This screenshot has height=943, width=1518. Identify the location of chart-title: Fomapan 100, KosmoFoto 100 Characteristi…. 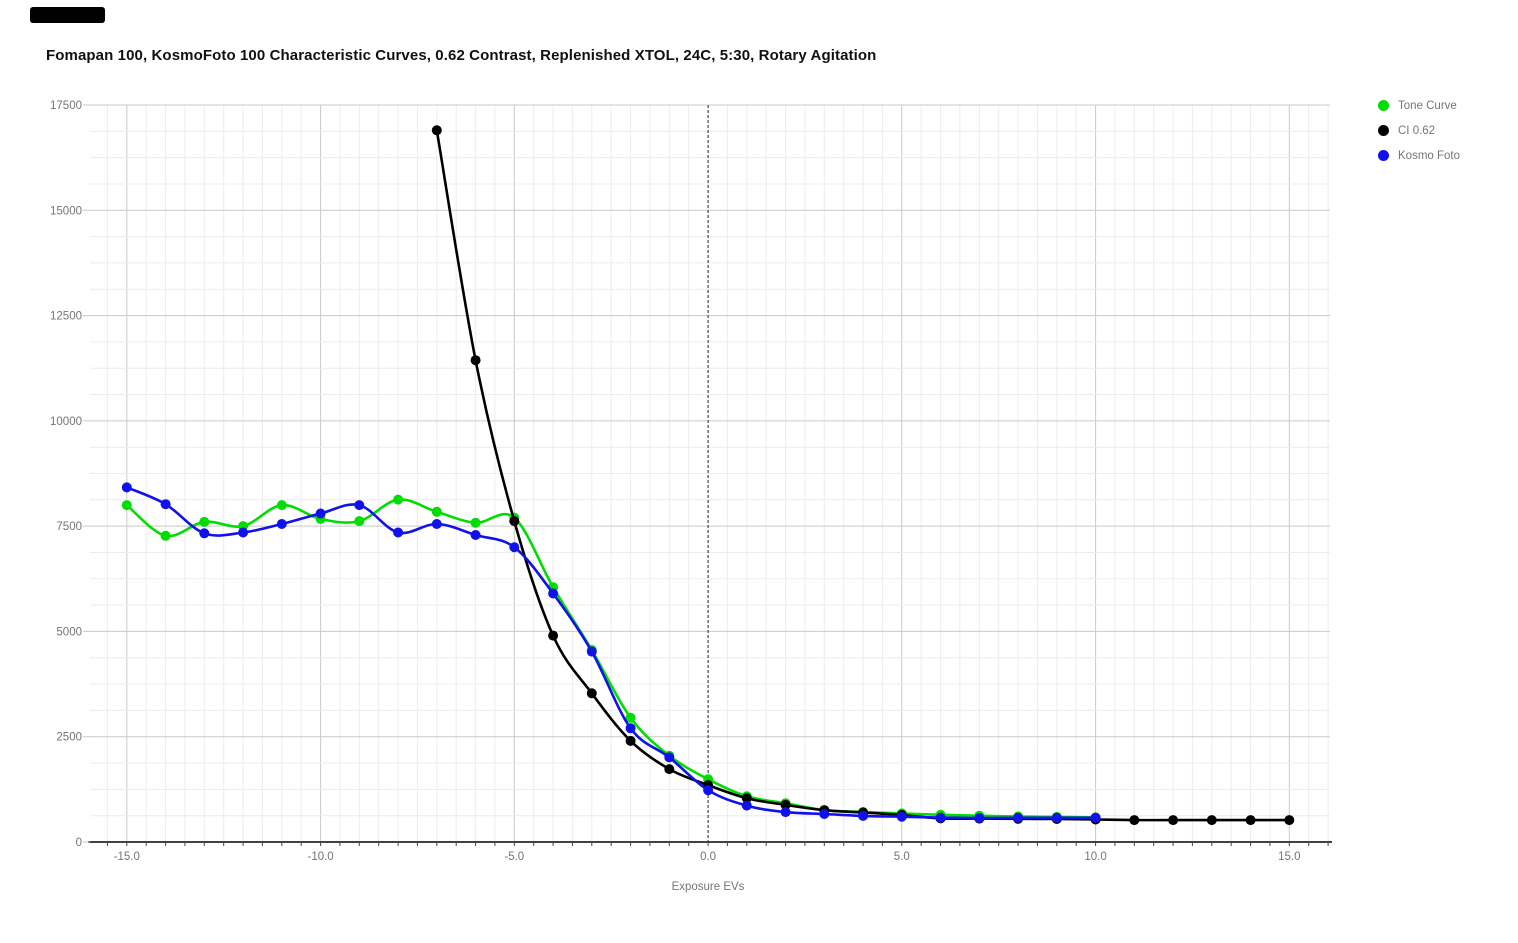
(461, 55).